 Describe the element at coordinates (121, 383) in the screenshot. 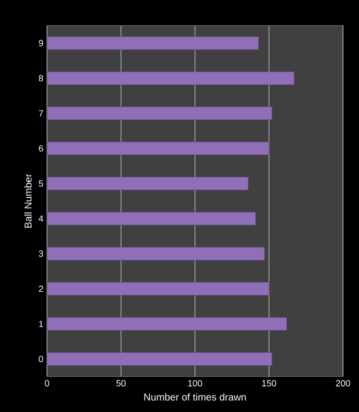

I see `x-tick-label: 50` at that location.